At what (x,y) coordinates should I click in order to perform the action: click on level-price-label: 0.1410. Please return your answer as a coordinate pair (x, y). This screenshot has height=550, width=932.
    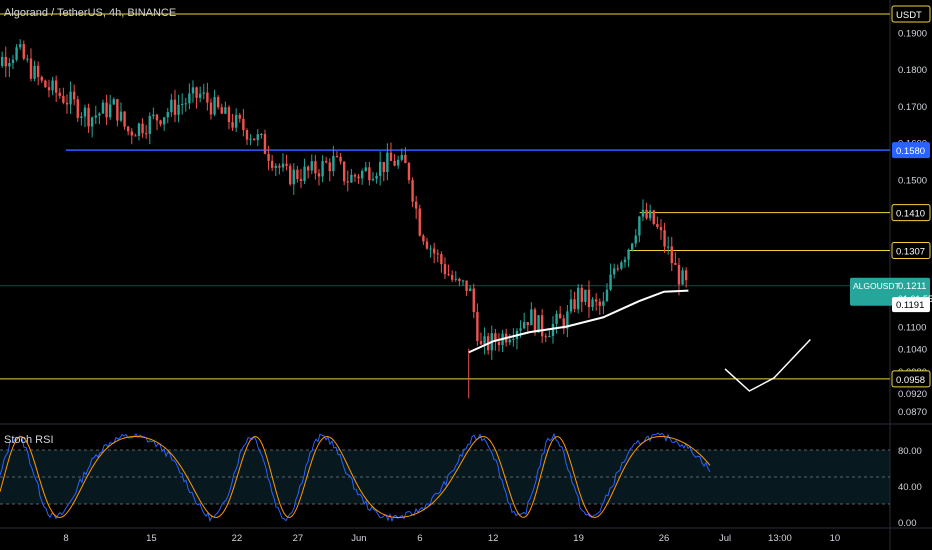
    Looking at the image, I should click on (910, 214).